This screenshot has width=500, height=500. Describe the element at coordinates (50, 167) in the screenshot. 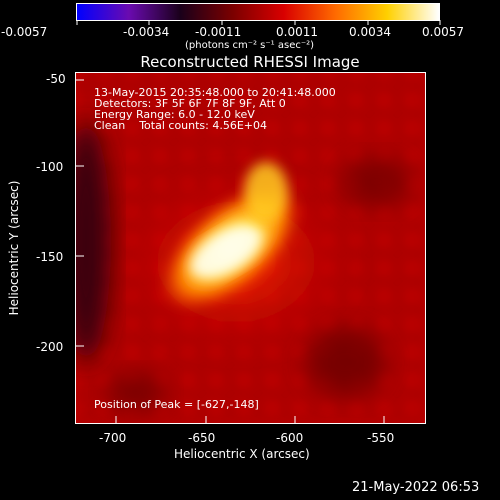

I see `y-tick-label: -100` at that location.